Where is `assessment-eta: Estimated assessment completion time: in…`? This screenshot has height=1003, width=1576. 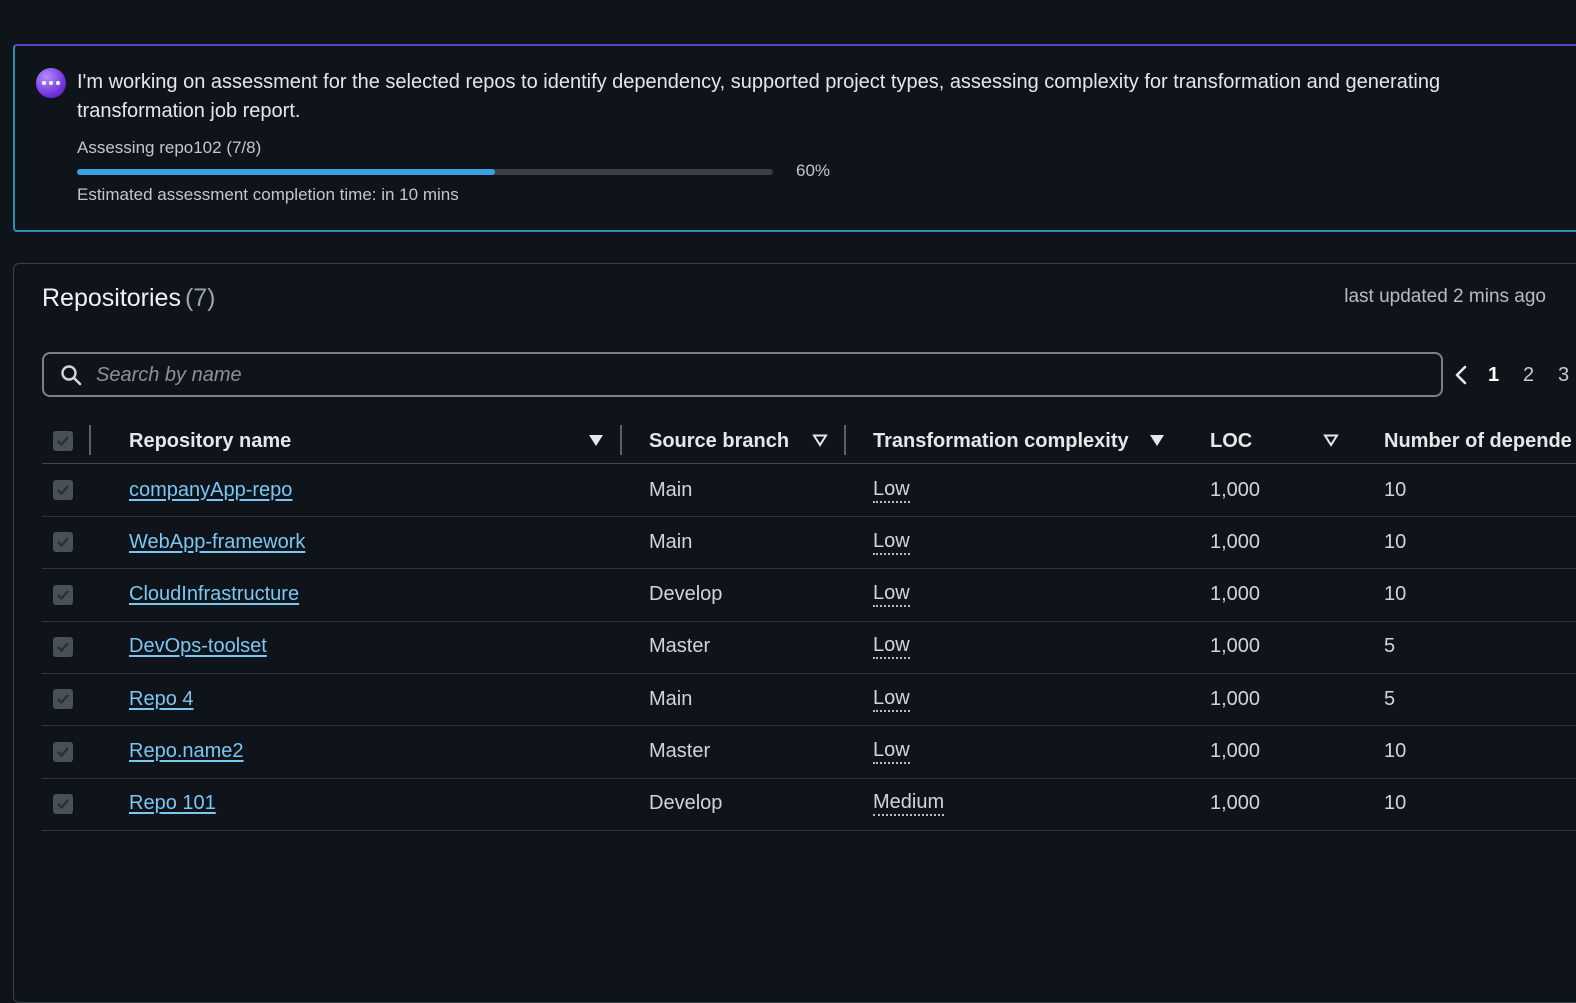
assessment-eta: Estimated assessment completion time: in… is located at coordinates (268, 194).